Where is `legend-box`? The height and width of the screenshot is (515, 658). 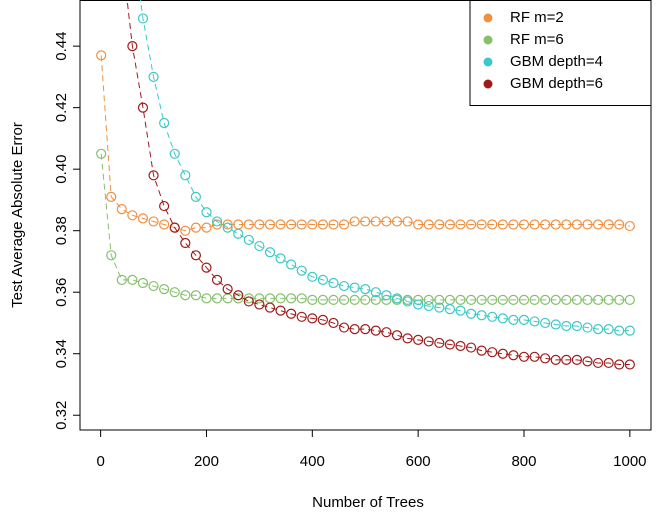
legend-box is located at coordinates (560, 53).